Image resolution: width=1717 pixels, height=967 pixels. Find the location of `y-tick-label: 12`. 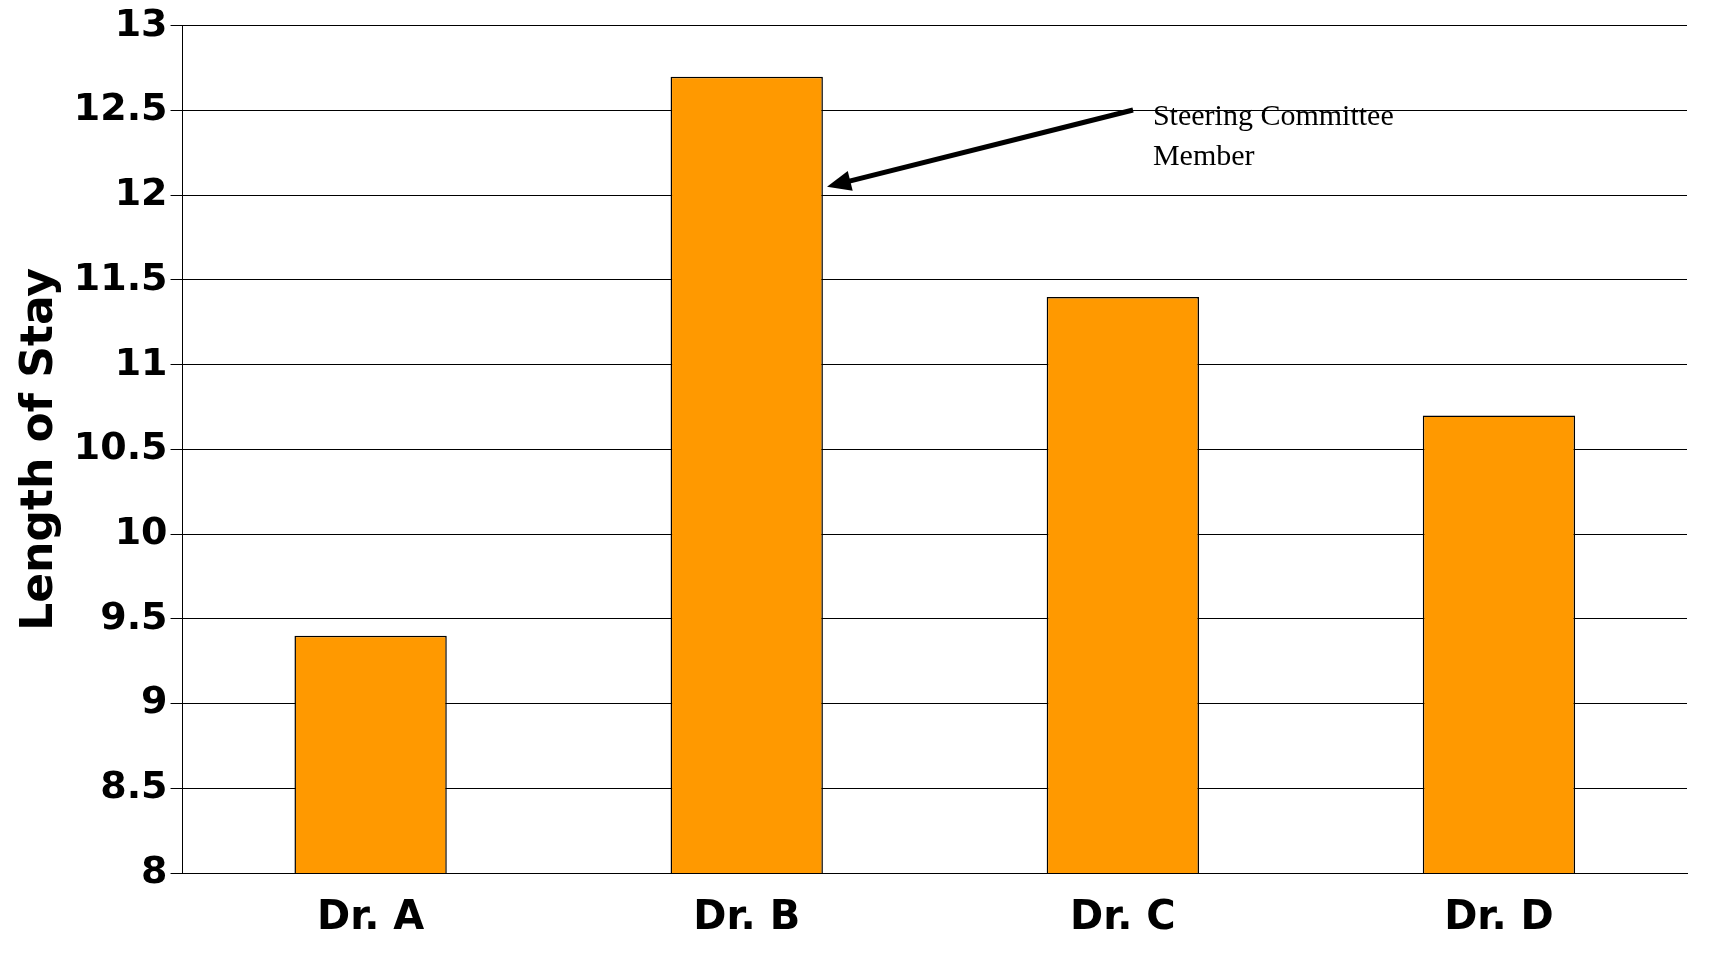

y-tick-label: 12 is located at coordinates (141, 192).